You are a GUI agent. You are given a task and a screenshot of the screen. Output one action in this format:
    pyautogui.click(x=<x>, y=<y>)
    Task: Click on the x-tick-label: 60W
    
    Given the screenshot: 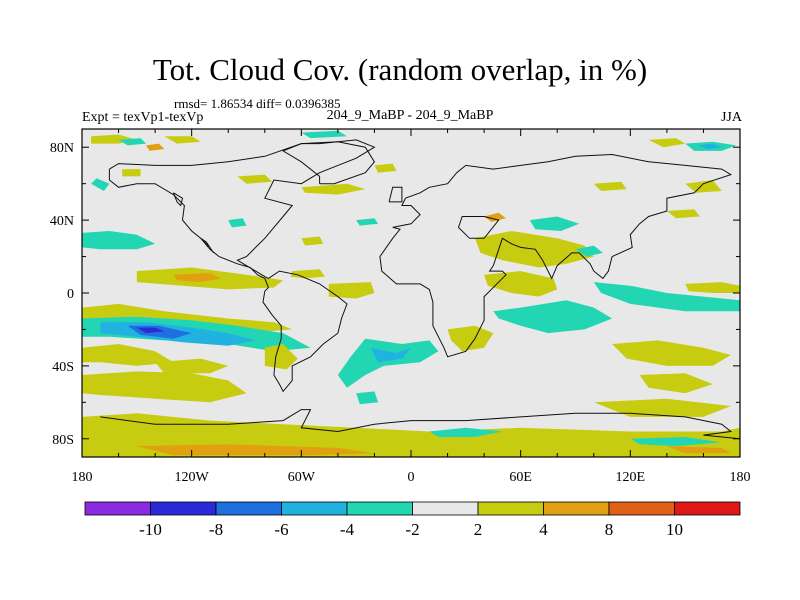 What is the action you would take?
    pyautogui.click(x=302, y=477)
    